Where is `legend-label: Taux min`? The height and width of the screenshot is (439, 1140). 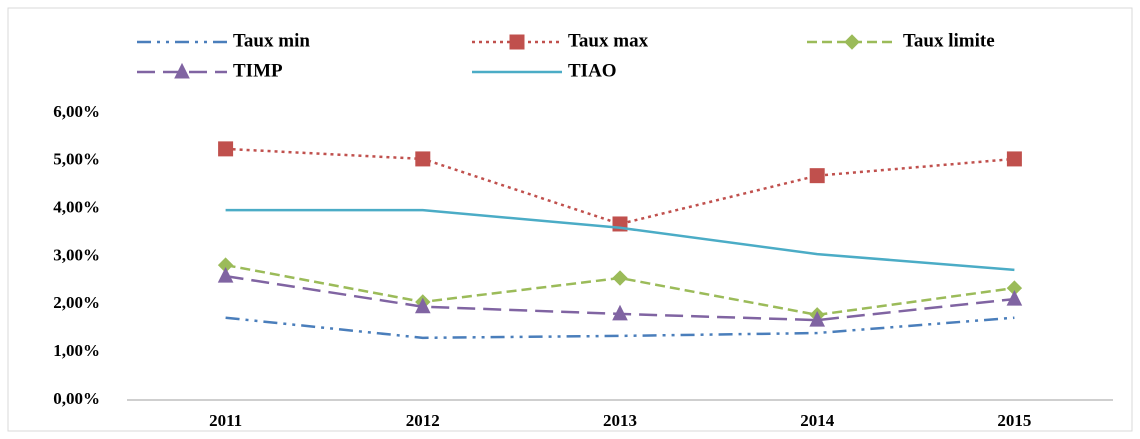 legend-label: Taux min is located at coordinates (271, 40).